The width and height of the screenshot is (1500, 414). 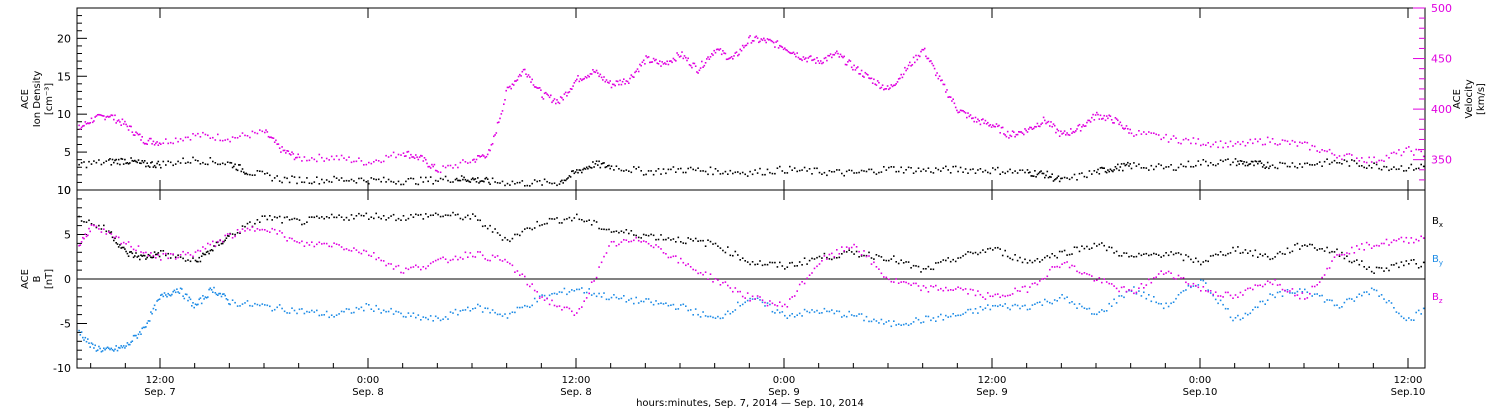 I want to click on ion-density-axis-label-line-2: Ion Density, so click(x=37, y=99).